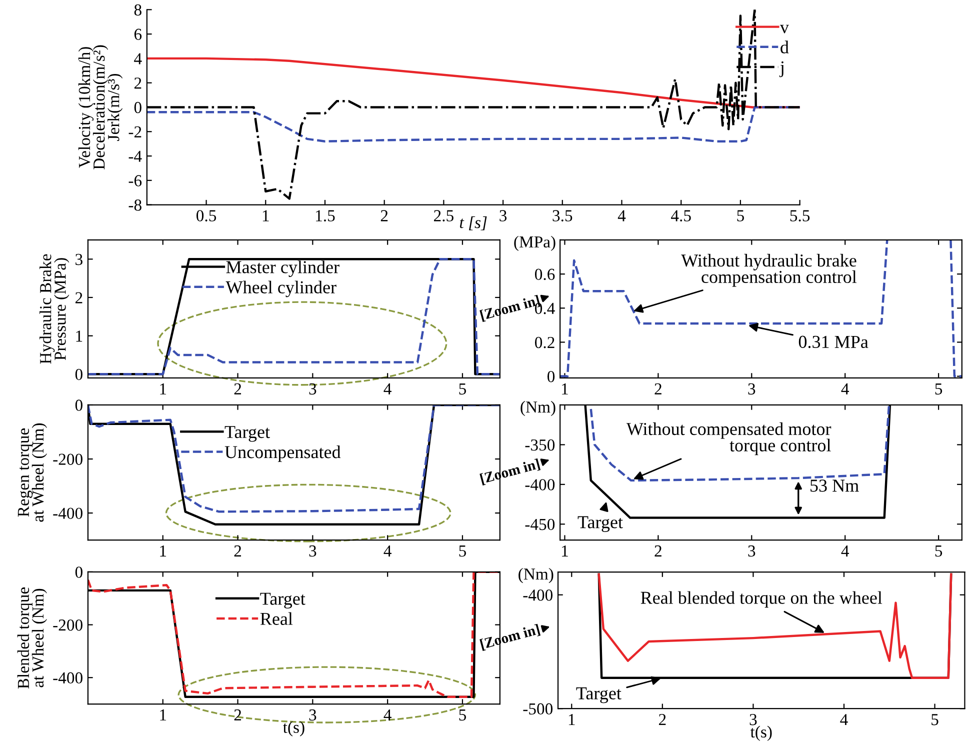  What do you see at coordinates (544, 342) in the screenshot?
I see `y-tick-label: 0.2` at bounding box center [544, 342].